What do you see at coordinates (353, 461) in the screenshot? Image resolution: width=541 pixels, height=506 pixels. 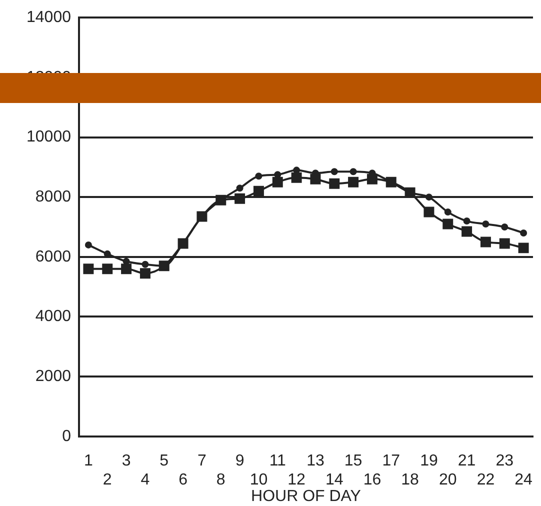 I see `x-tick-label: 15` at bounding box center [353, 461].